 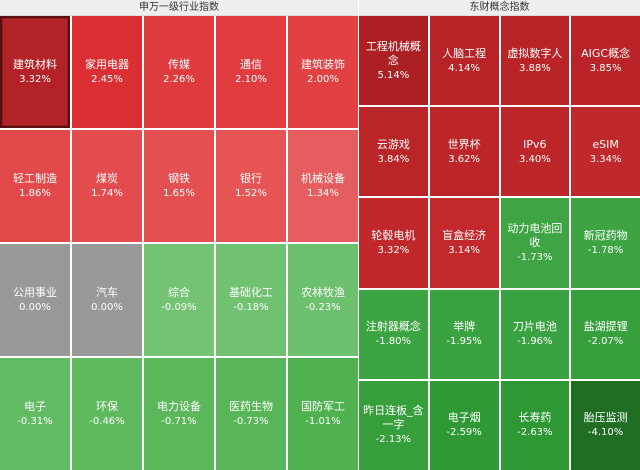 I want to click on tile-change-percent: 1.86%, so click(x=35, y=193).